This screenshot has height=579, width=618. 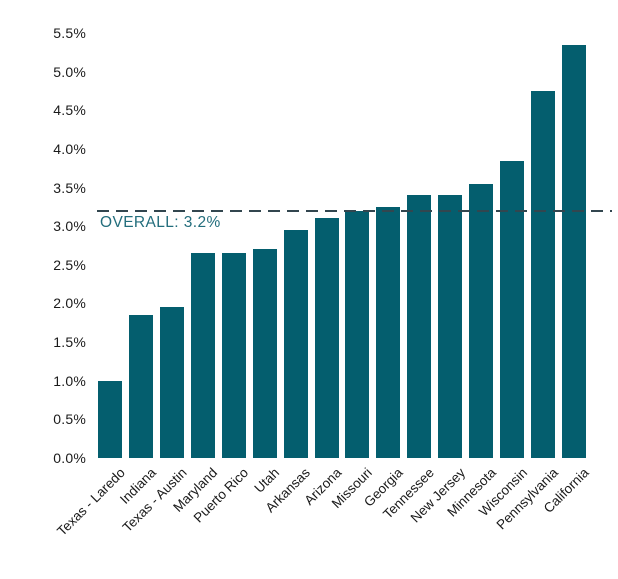 I want to click on y-tick-label: 2.5%, so click(x=69, y=264).